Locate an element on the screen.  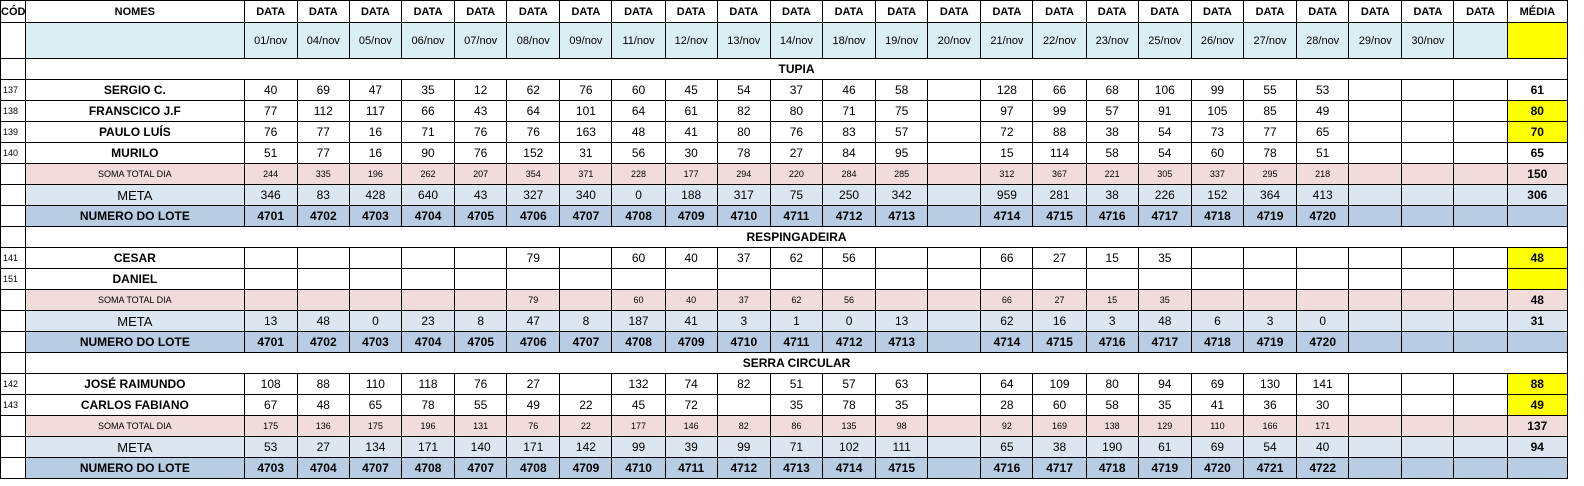
value-cell: 53 is located at coordinates (1323, 90).